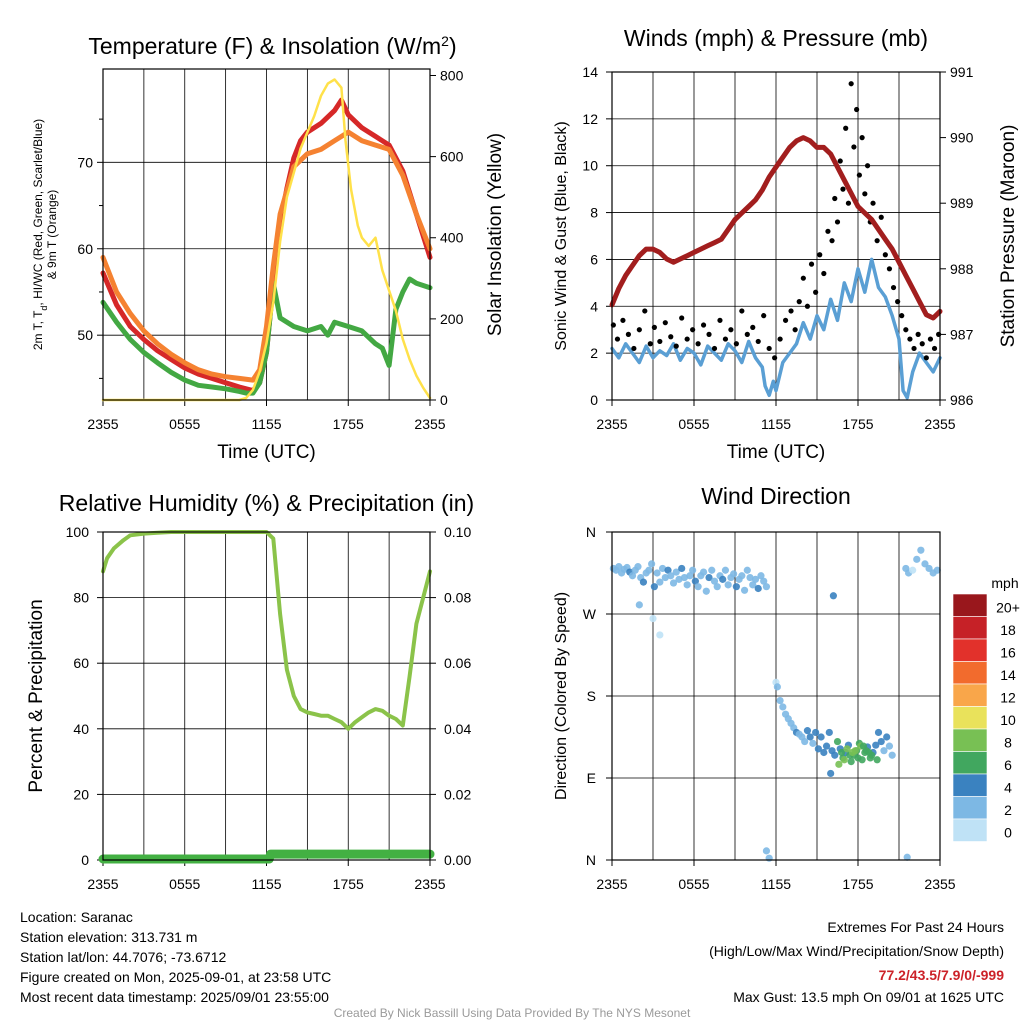 Image resolution: width=1024 pixels, height=1024 pixels. What do you see at coordinates (941, 975) in the screenshot?
I see `extremes-values: 77.2/43.5/7.9/0/-999` at bounding box center [941, 975].